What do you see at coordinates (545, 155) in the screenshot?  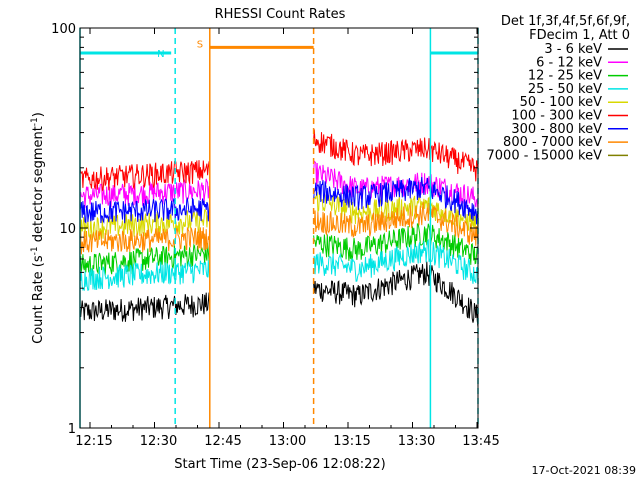 I see `legend-label-8: 7000 - 15000 keV` at bounding box center [545, 155].